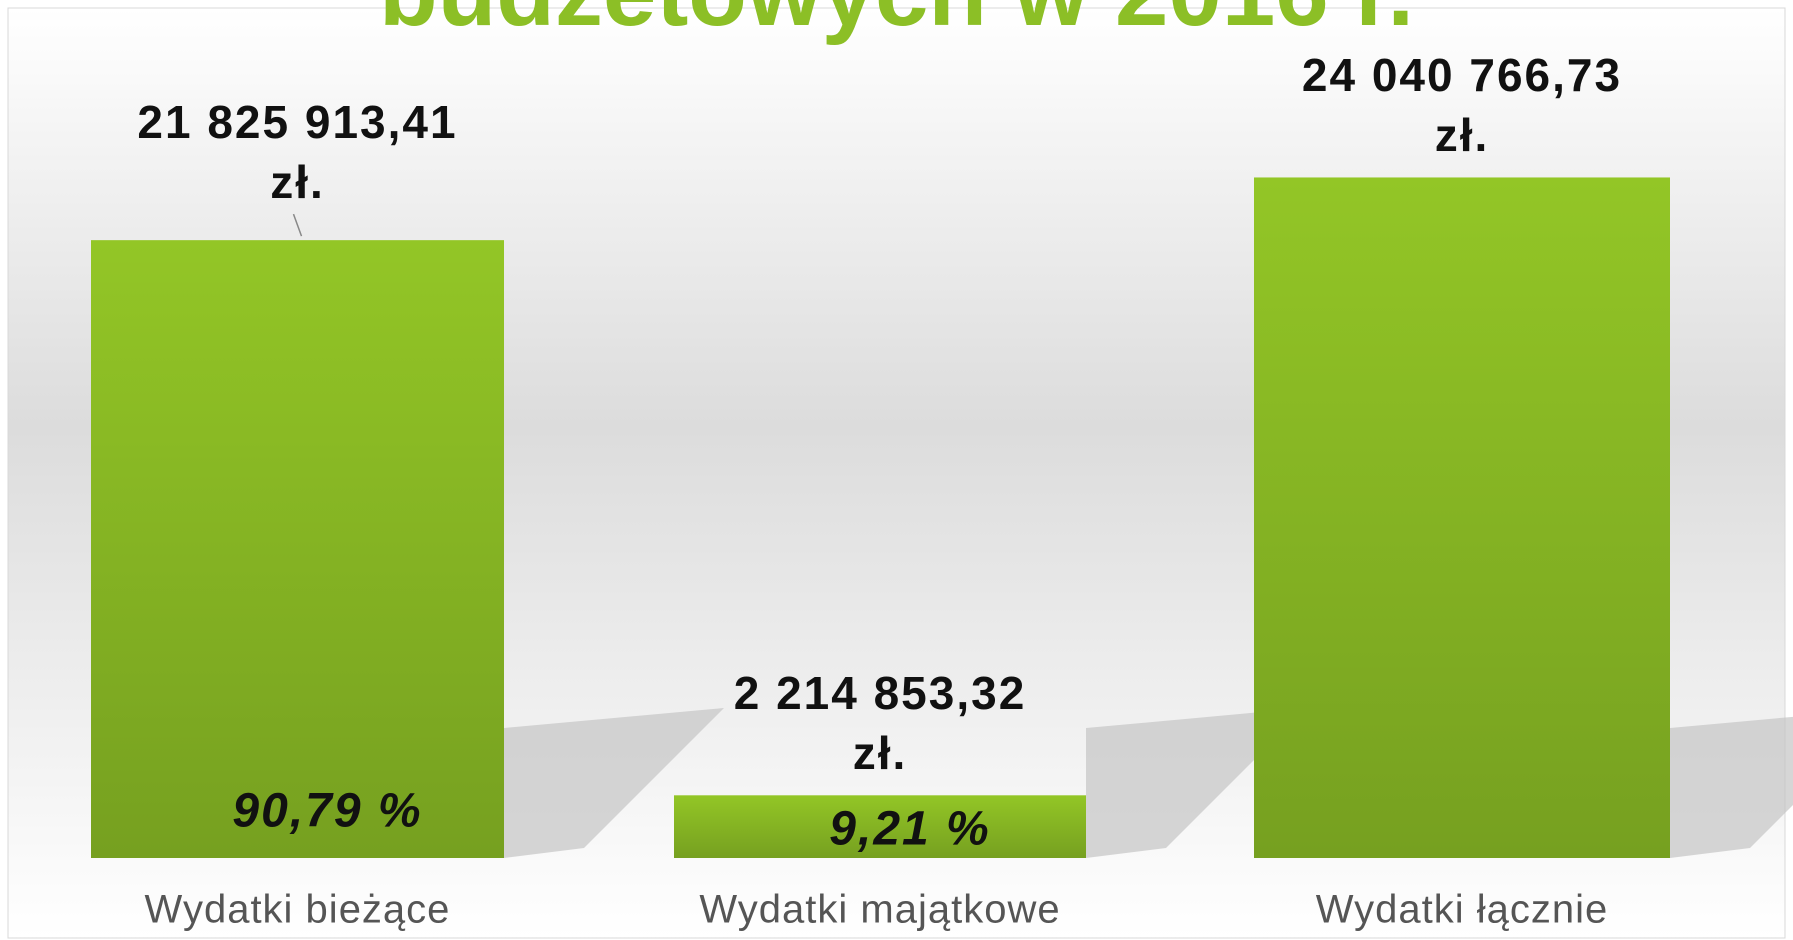 The image size is (1793, 940). What do you see at coordinates (327, 811) in the screenshot?
I see `share-label: 90,79 %` at bounding box center [327, 811].